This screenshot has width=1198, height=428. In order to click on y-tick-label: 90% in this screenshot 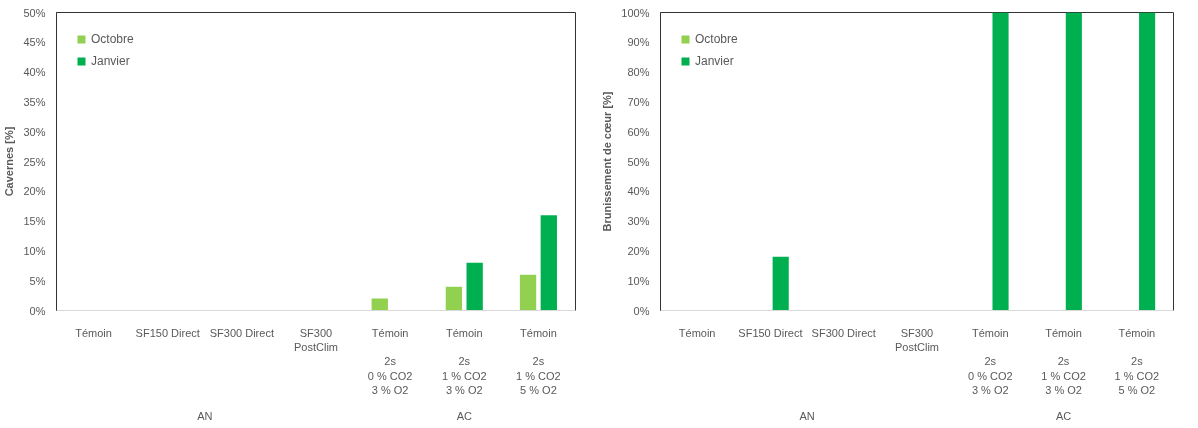, I will do `click(638, 42)`.